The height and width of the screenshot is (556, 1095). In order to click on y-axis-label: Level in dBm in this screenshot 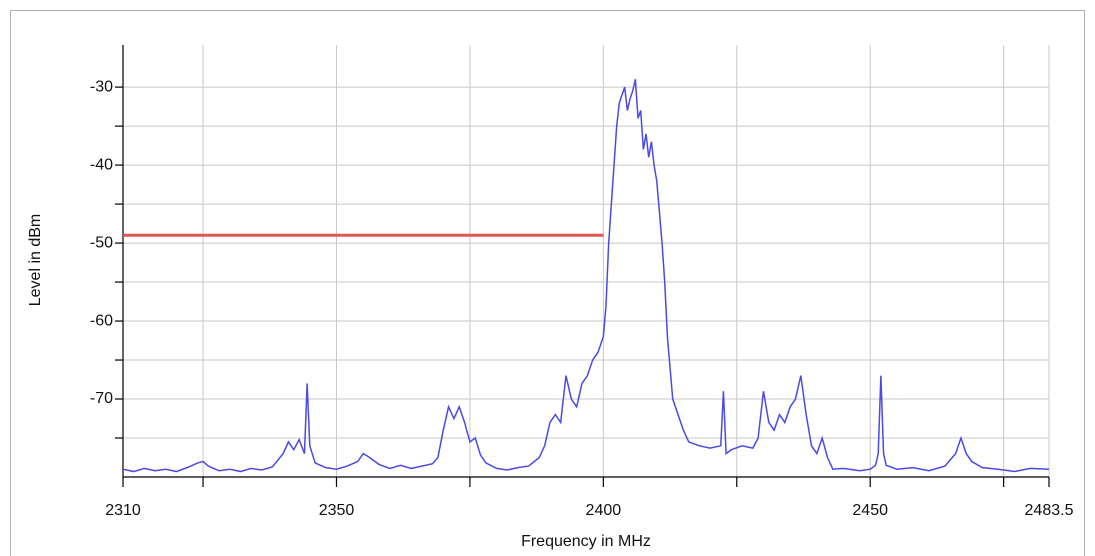, I will do `click(35, 260)`.